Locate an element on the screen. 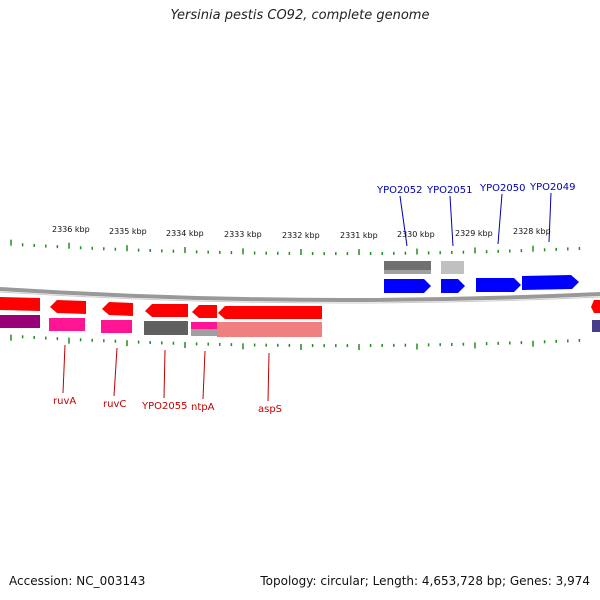 The width and height of the screenshot is (600, 600). ruler-label: 2331 kbp is located at coordinates (359, 235).